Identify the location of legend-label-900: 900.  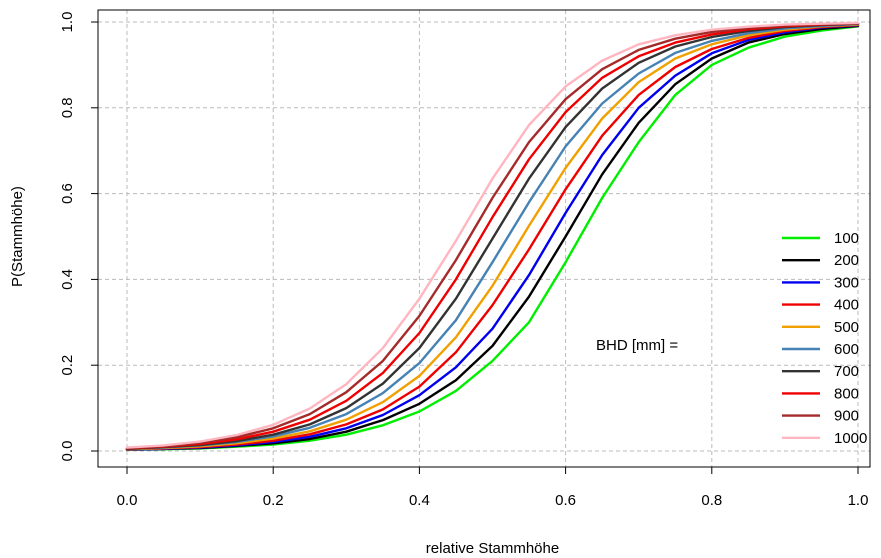
(846, 416).